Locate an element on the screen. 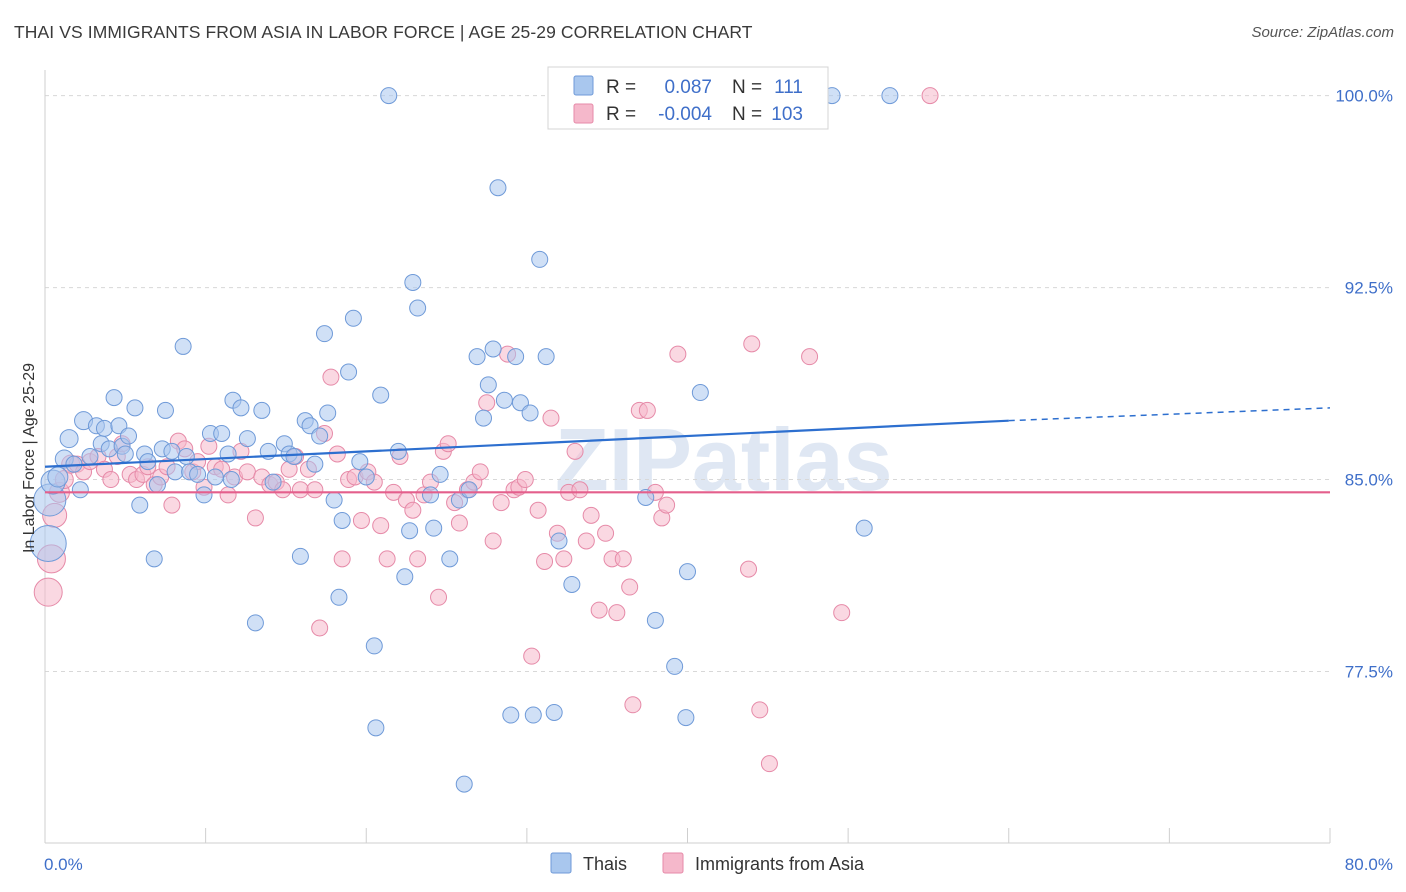 The width and height of the screenshot is (1406, 892). trend-lines is located at coordinates (687, 450).